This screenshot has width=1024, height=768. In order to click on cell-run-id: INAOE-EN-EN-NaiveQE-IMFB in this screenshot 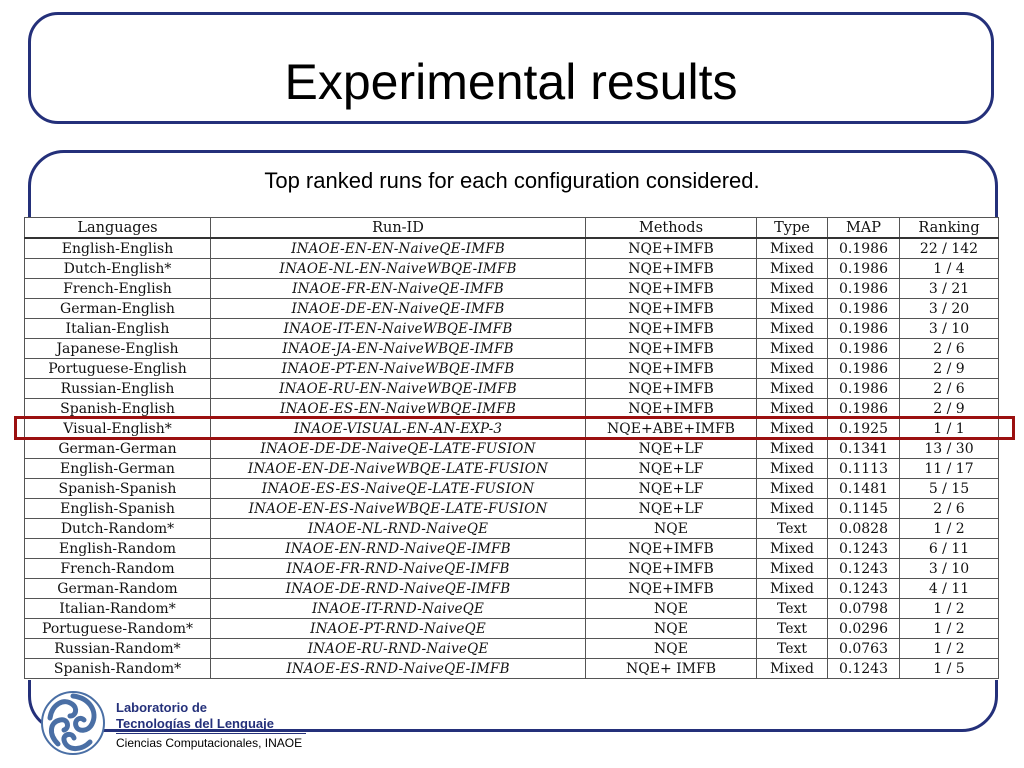, I will do `click(398, 248)`.